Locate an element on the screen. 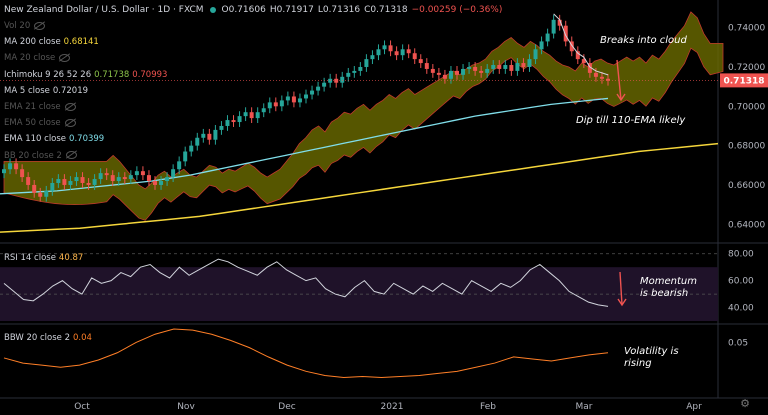 The height and width of the screenshot is (415, 768). time-axis-label: Apr is located at coordinates (694, 407).